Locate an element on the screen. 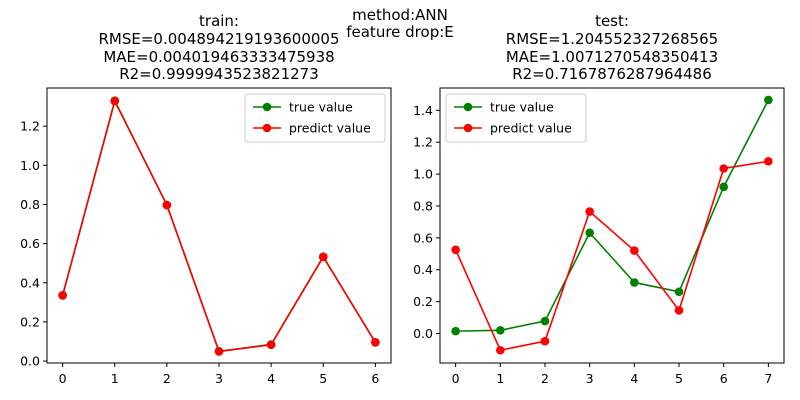 Image resolution: width=800 pixels, height=400 pixels. test-xtick-label-6: 6 is located at coordinates (724, 378).